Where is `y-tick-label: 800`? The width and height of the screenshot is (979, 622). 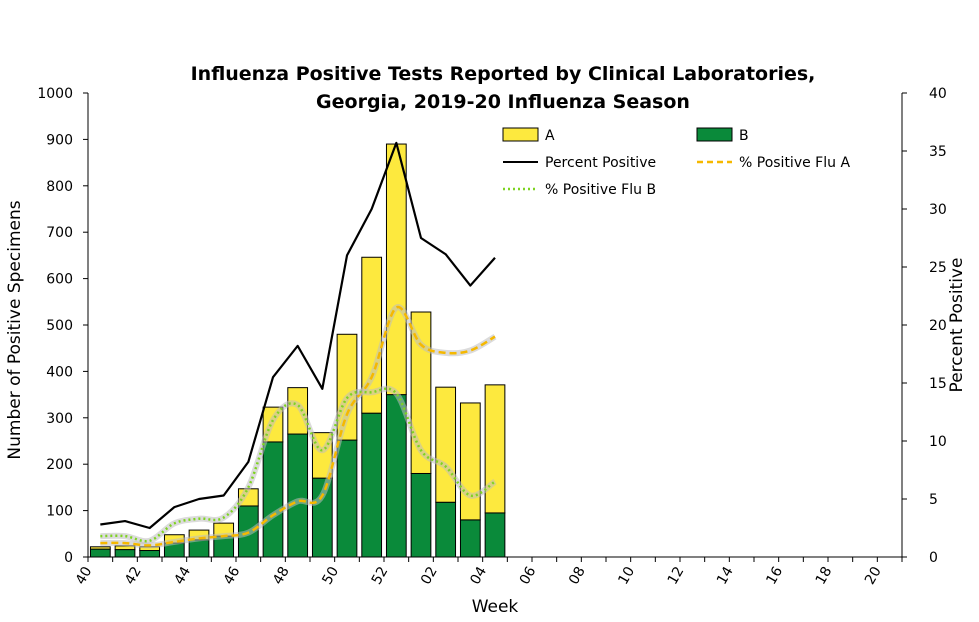 y-tick-label: 800 is located at coordinates (59, 187).